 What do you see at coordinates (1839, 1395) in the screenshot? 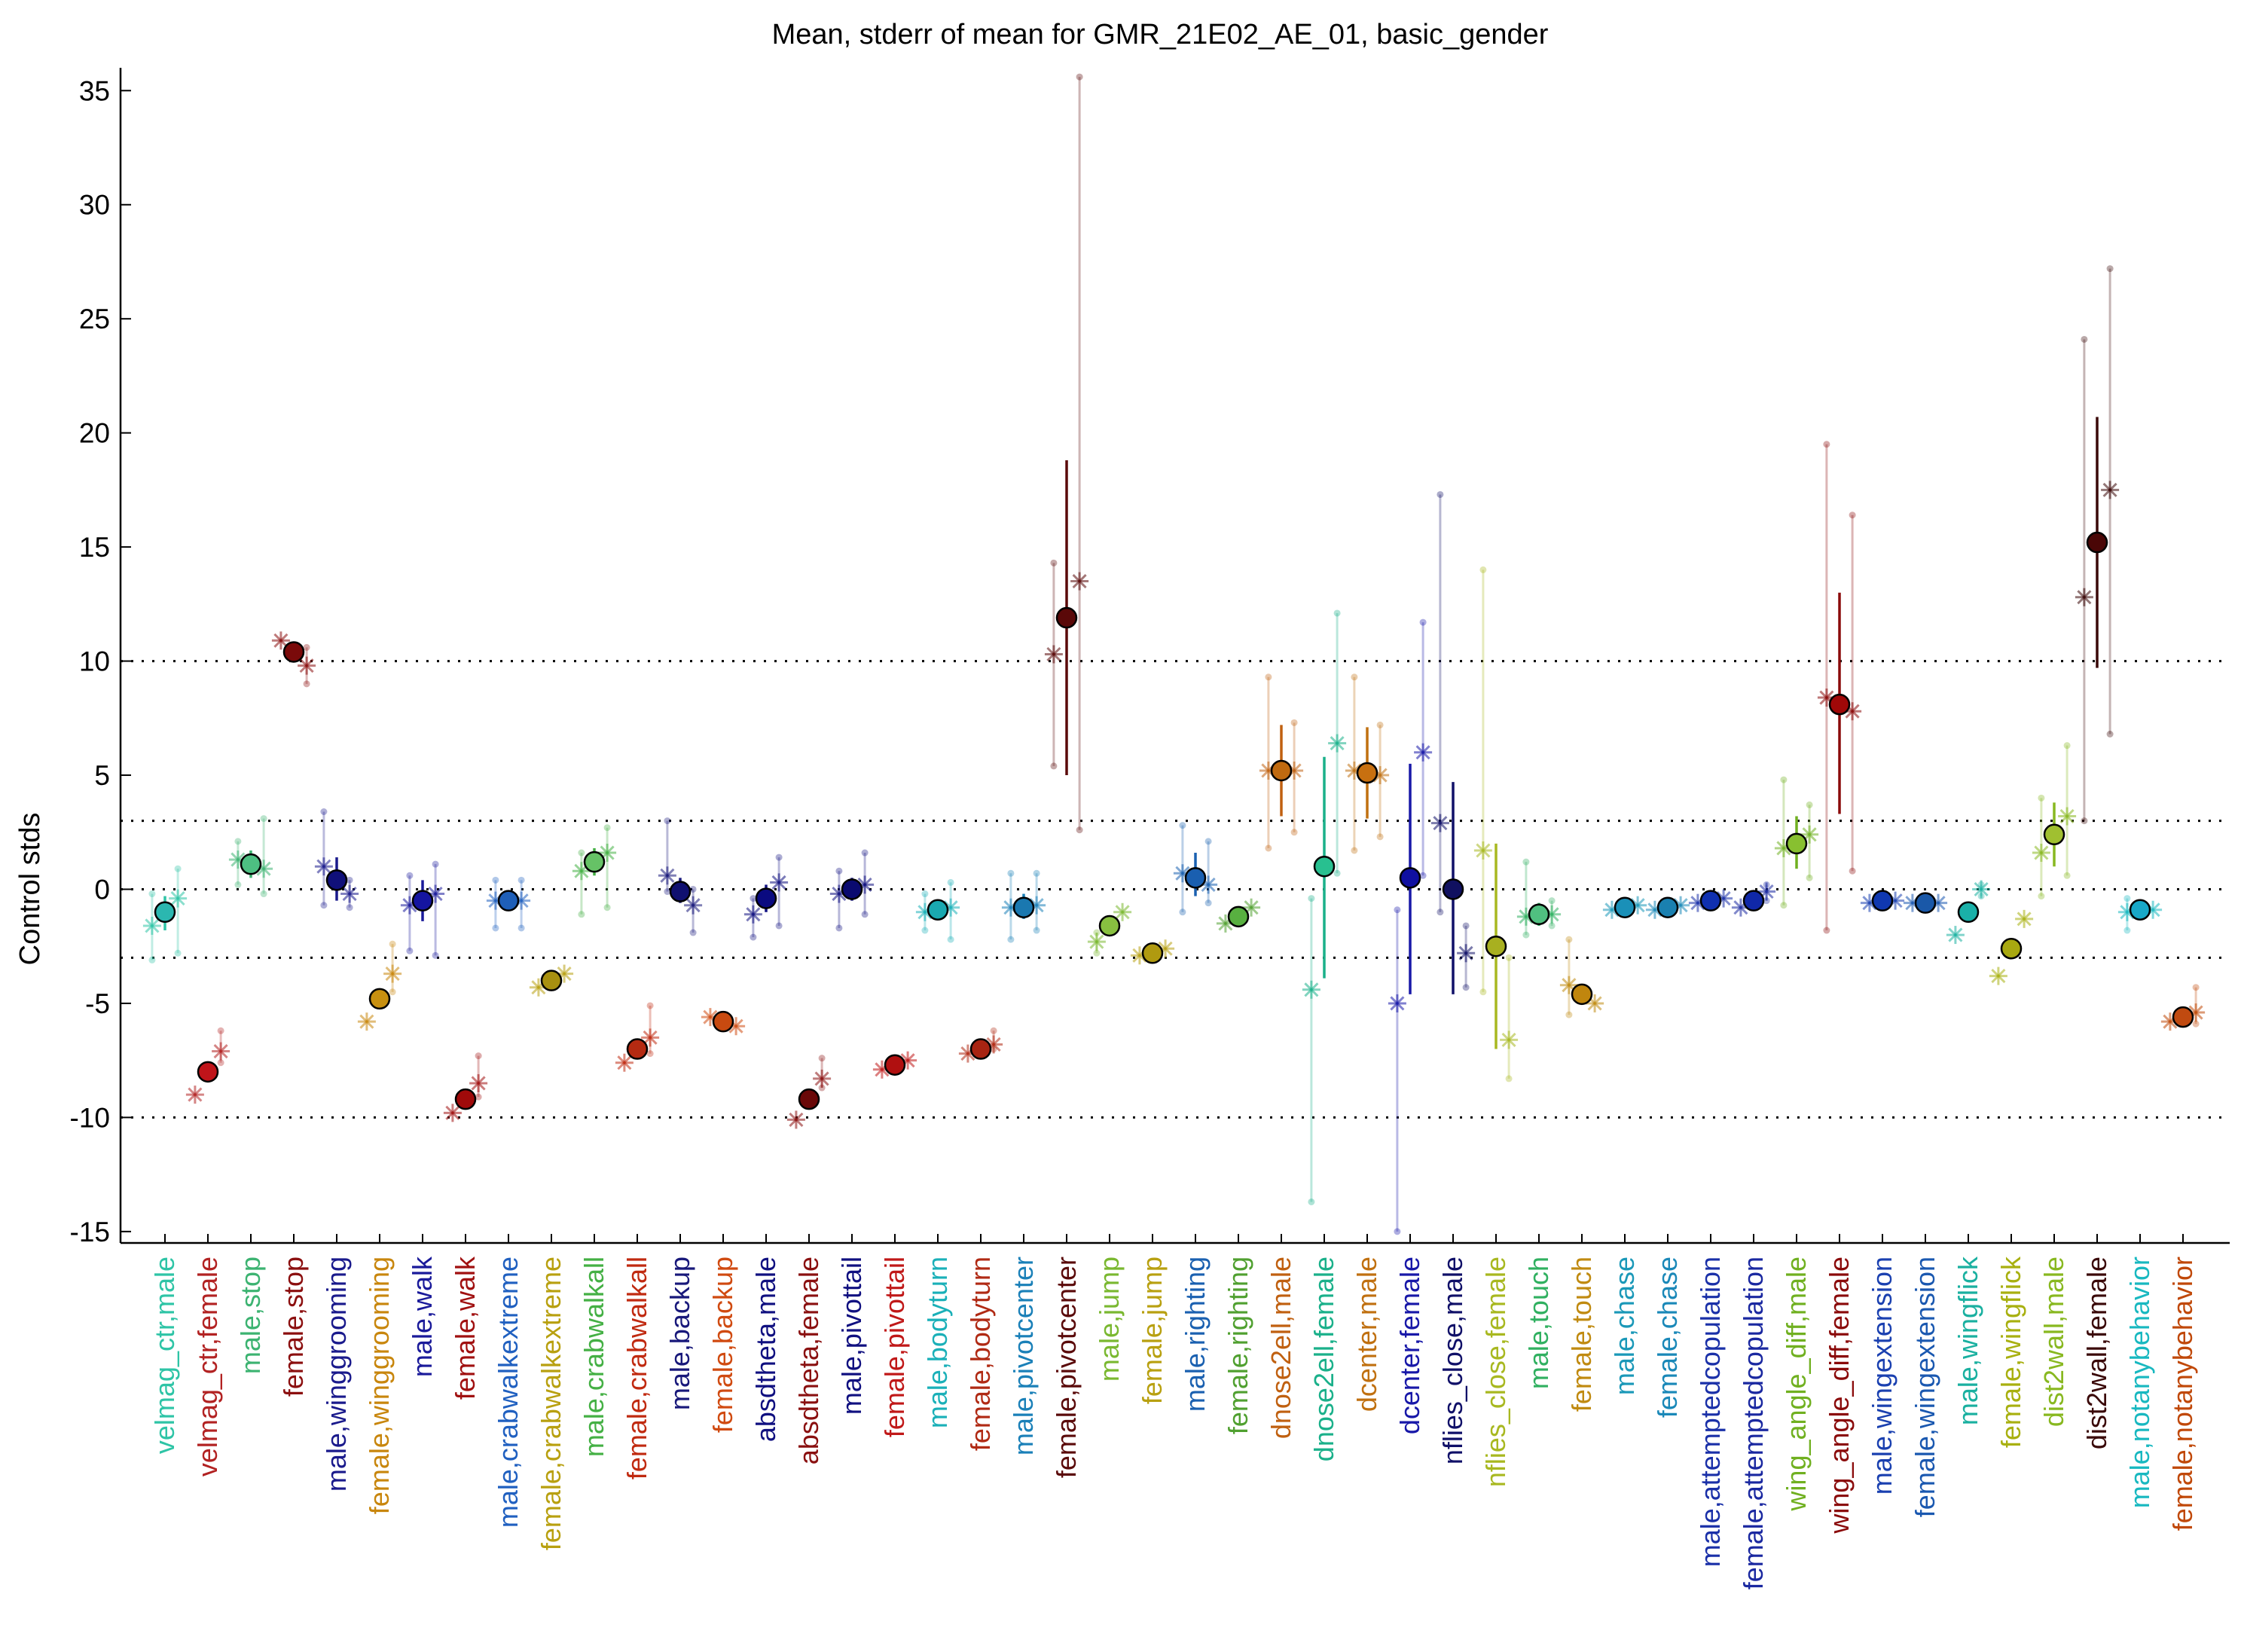
I see `x-tick-label: wing_angle_diff,female` at bounding box center [1839, 1395].